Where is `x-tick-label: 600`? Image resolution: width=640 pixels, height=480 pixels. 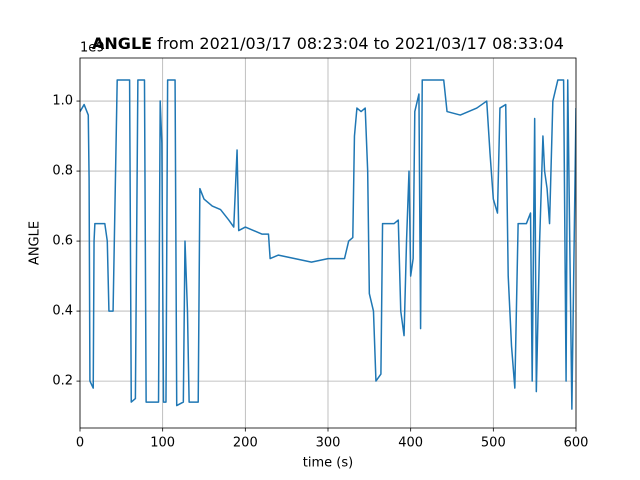 x-tick-label: 600 is located at coordinates (576, 443).